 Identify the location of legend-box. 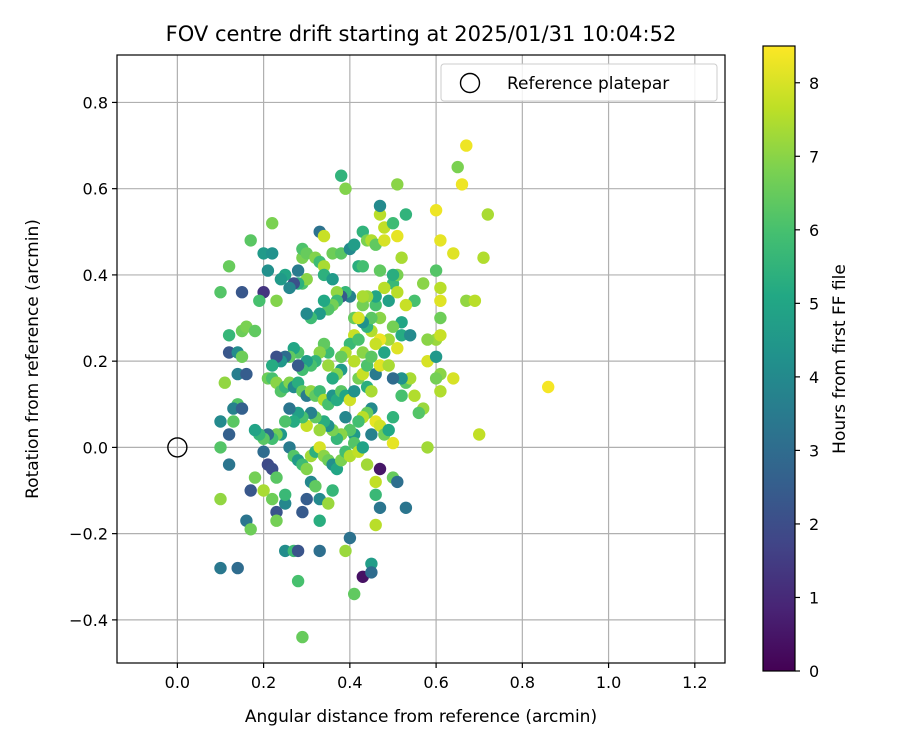
(579, 82).